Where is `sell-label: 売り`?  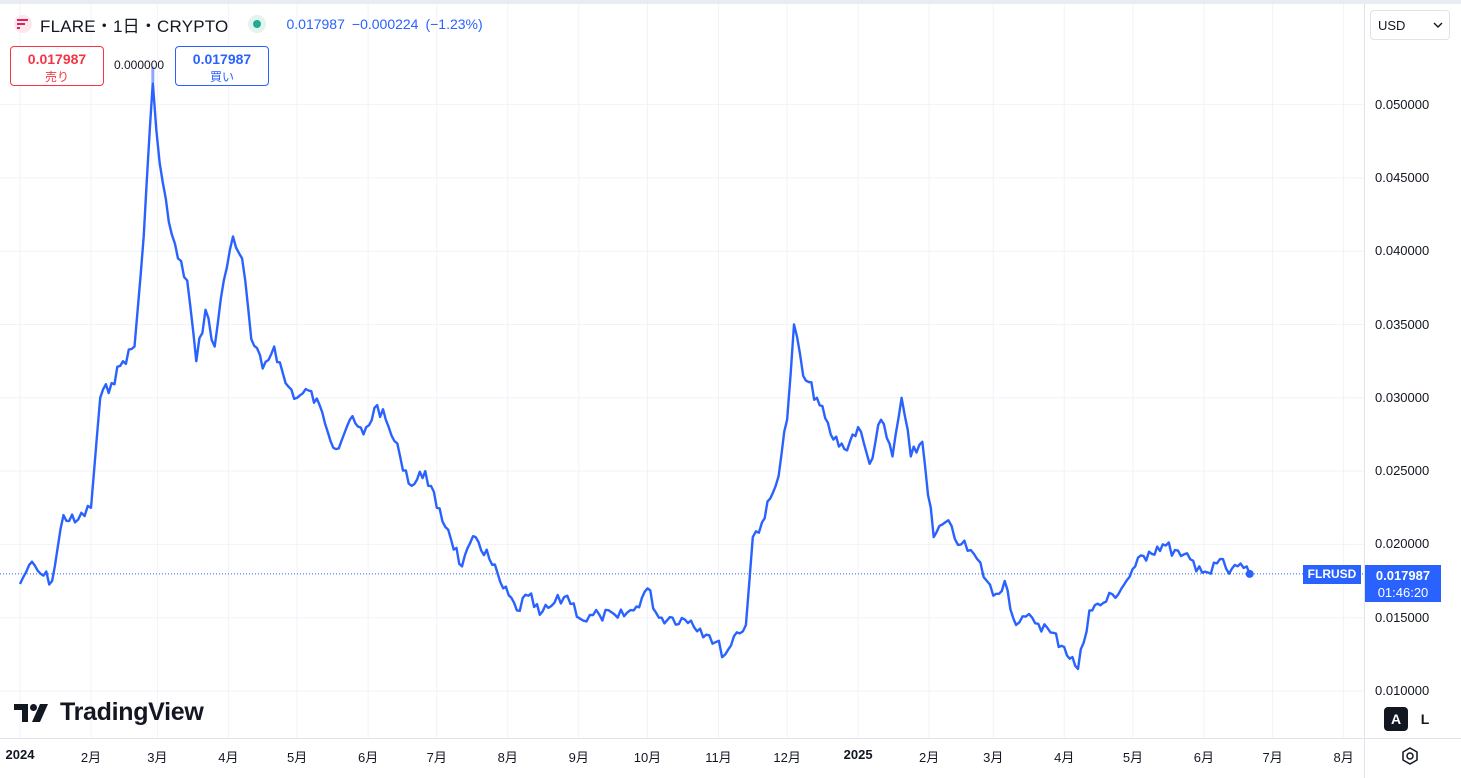 sell-label: 売り is located at coordinates (56, 77).